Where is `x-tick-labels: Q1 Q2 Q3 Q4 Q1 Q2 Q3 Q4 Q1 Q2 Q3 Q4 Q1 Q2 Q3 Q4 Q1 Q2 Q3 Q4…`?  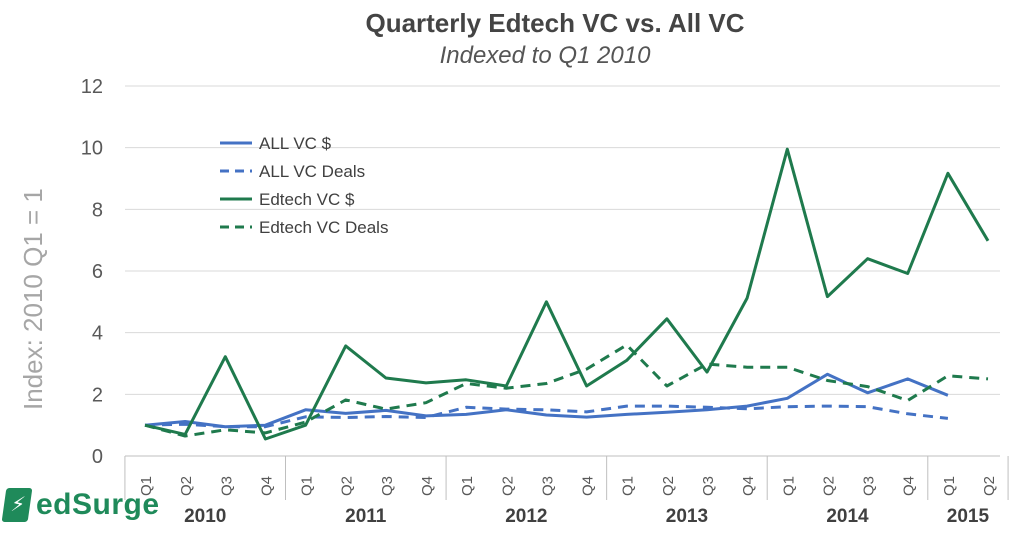
x-tick-labels: Q1 Q2 Q3 Q4 Q1 Q2 Q3 Q4 Q1 Q2 Q3 Q4 Q1 Q2 Q3 Q4 Q1 Q2 Q3 Q4… is located at coordinates (568, 501).